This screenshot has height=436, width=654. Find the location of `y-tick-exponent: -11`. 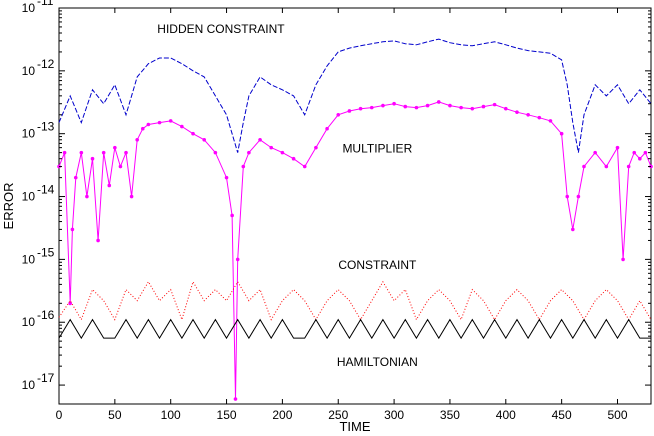

y-tick-exponent: -11 is located at coordinates (45, 4).